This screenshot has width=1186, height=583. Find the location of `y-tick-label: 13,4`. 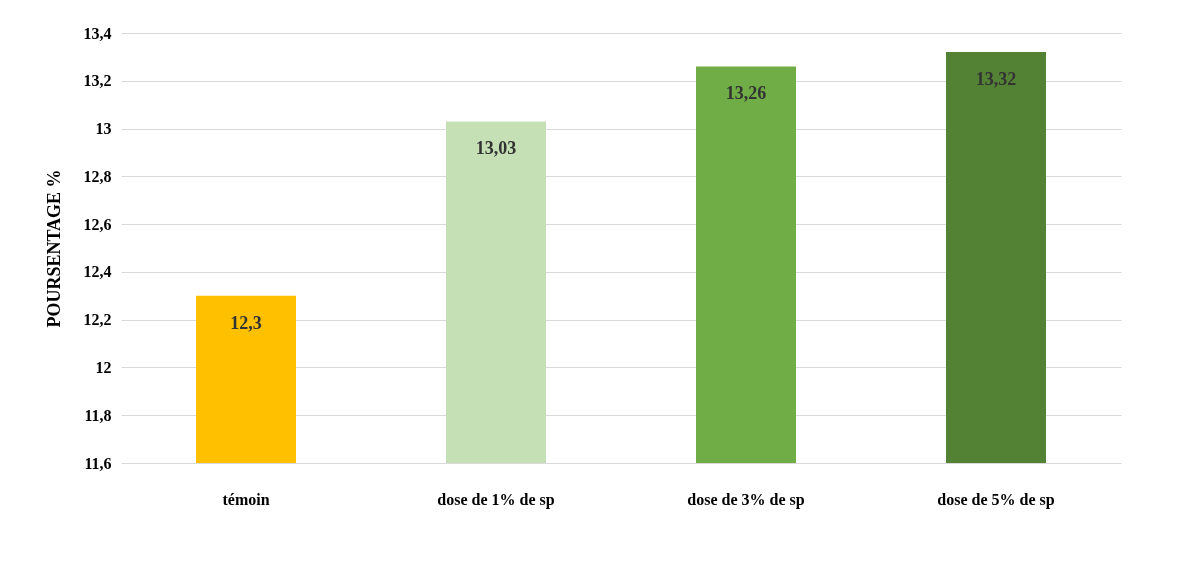

y-tick-label: 13,4 is located at coordinates (97, 33).